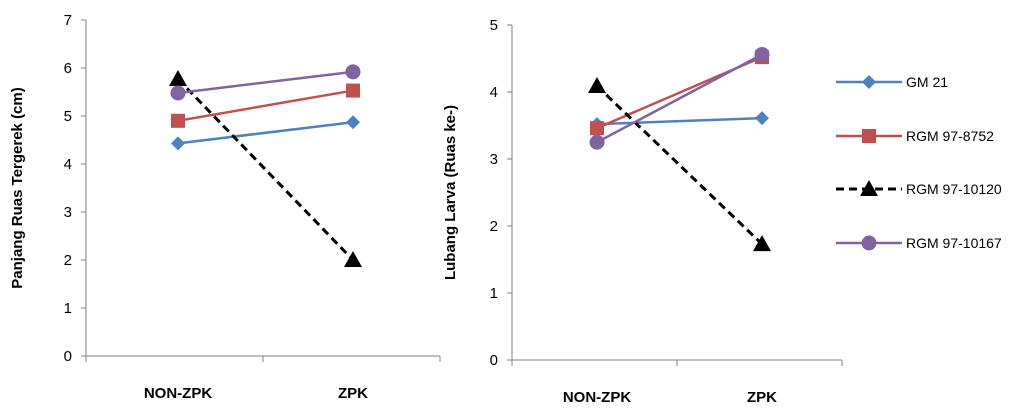 This screenshot has height=408, width=1032. I want to click on y-tick-label: 7, so click(68, 20).